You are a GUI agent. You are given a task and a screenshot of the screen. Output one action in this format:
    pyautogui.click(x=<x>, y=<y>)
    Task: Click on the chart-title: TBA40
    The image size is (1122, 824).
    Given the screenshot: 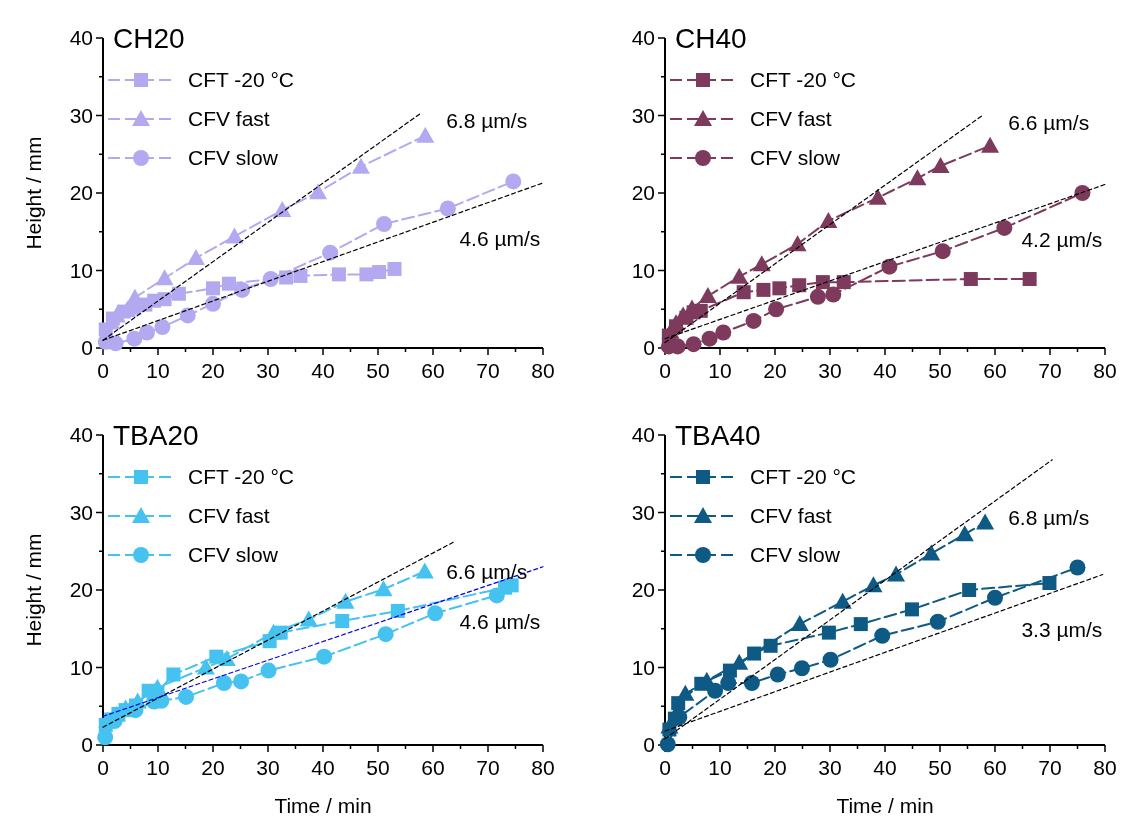 What is the action you would take?
    pyautogui.click(x=718, y=435)
    